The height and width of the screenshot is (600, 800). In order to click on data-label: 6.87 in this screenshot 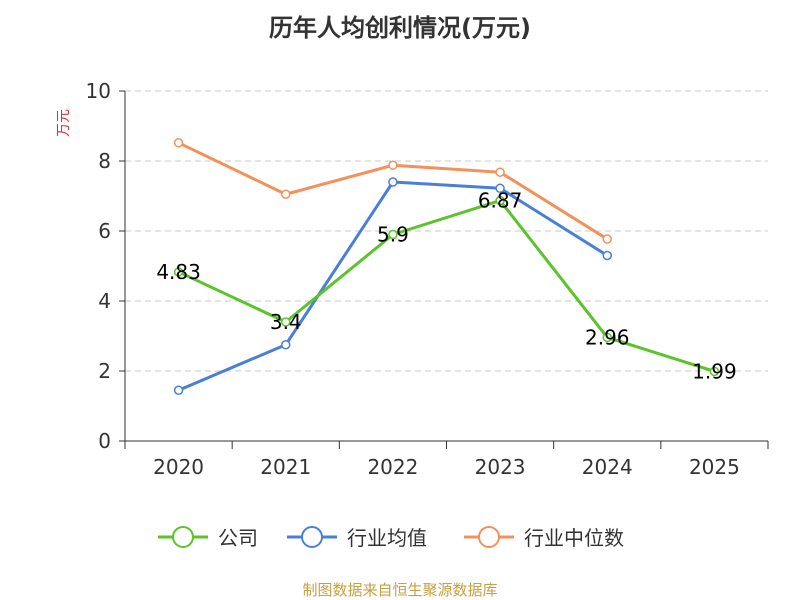, I will do `click(500, 201)`.